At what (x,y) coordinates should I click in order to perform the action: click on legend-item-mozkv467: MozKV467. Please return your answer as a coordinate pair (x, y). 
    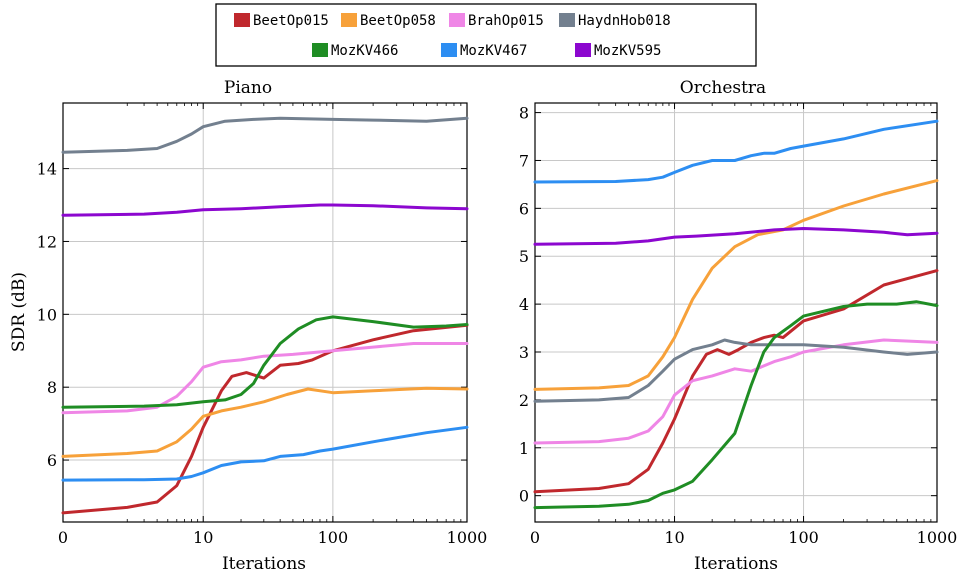
    Looking at the image, I should click on (484, 51).